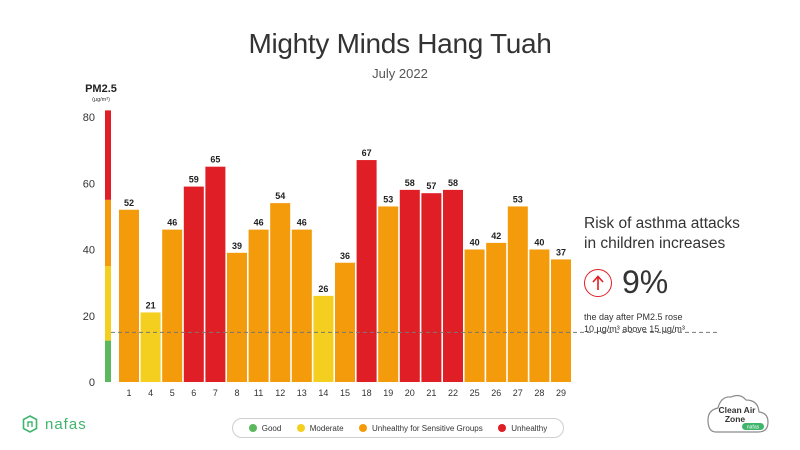  What do you see at coordinates (662, 223) in the screenshot?
I see `callout-headline-line1: Risk of asthma attacks` at bounding box center [662, 223].